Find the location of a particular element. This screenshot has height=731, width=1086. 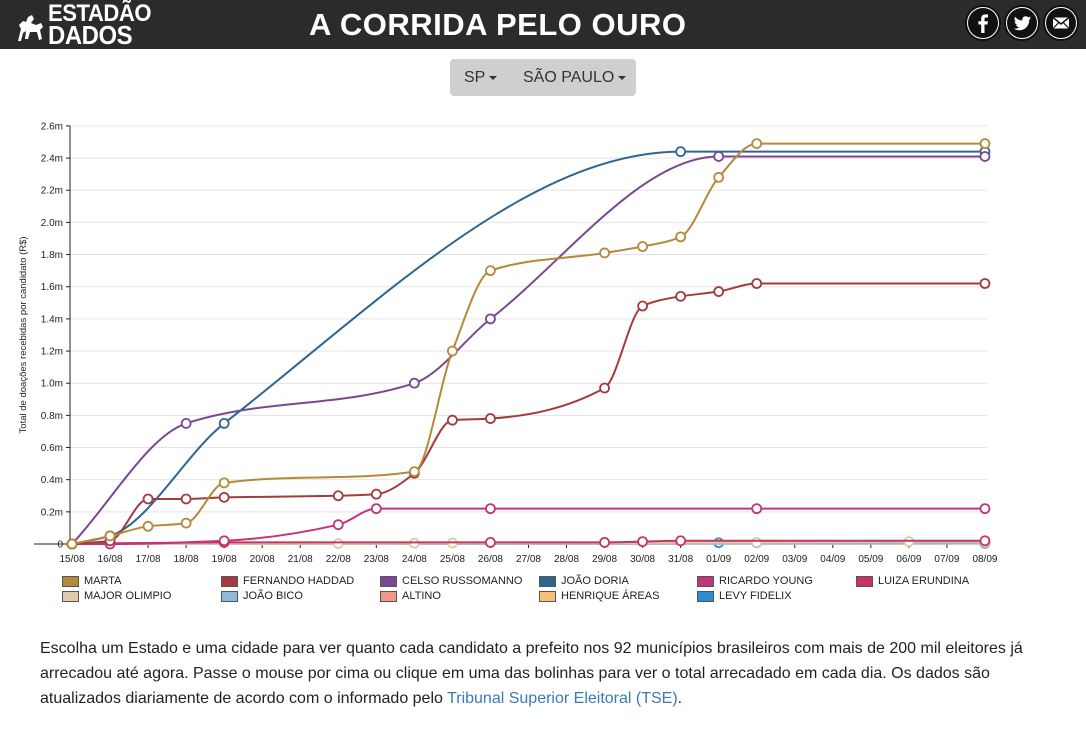

city-dropdown: SÃO PAULO is located at coordinates (575, 78).